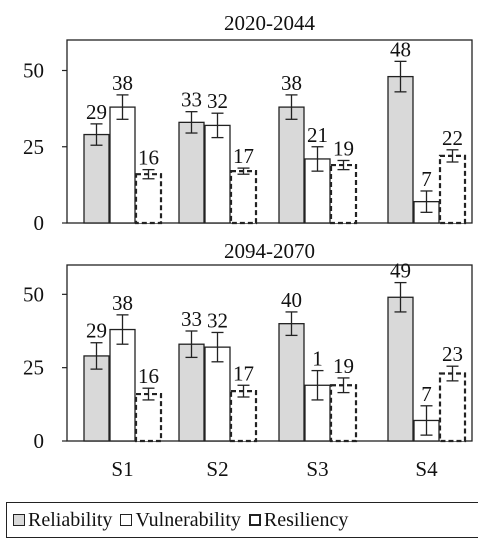 This screenshot has height=541, width=478. Describe the element at coordinates (19, 520) in the screenshot. I see `legend-swatch-reliability` at that location.